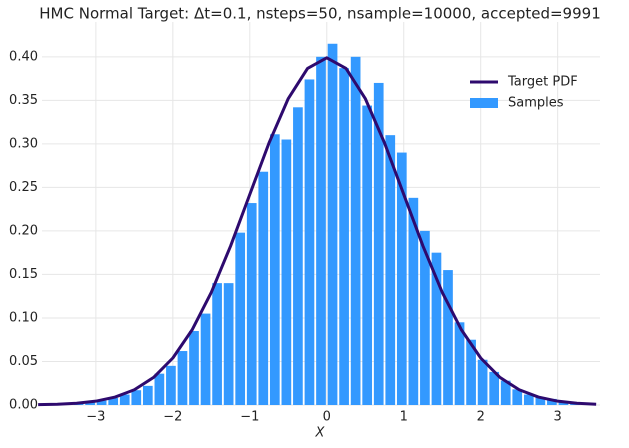 The height and width of the screenshot is (448, 629). I want to click on y-tick-label: 0.00, so click(23, 405).